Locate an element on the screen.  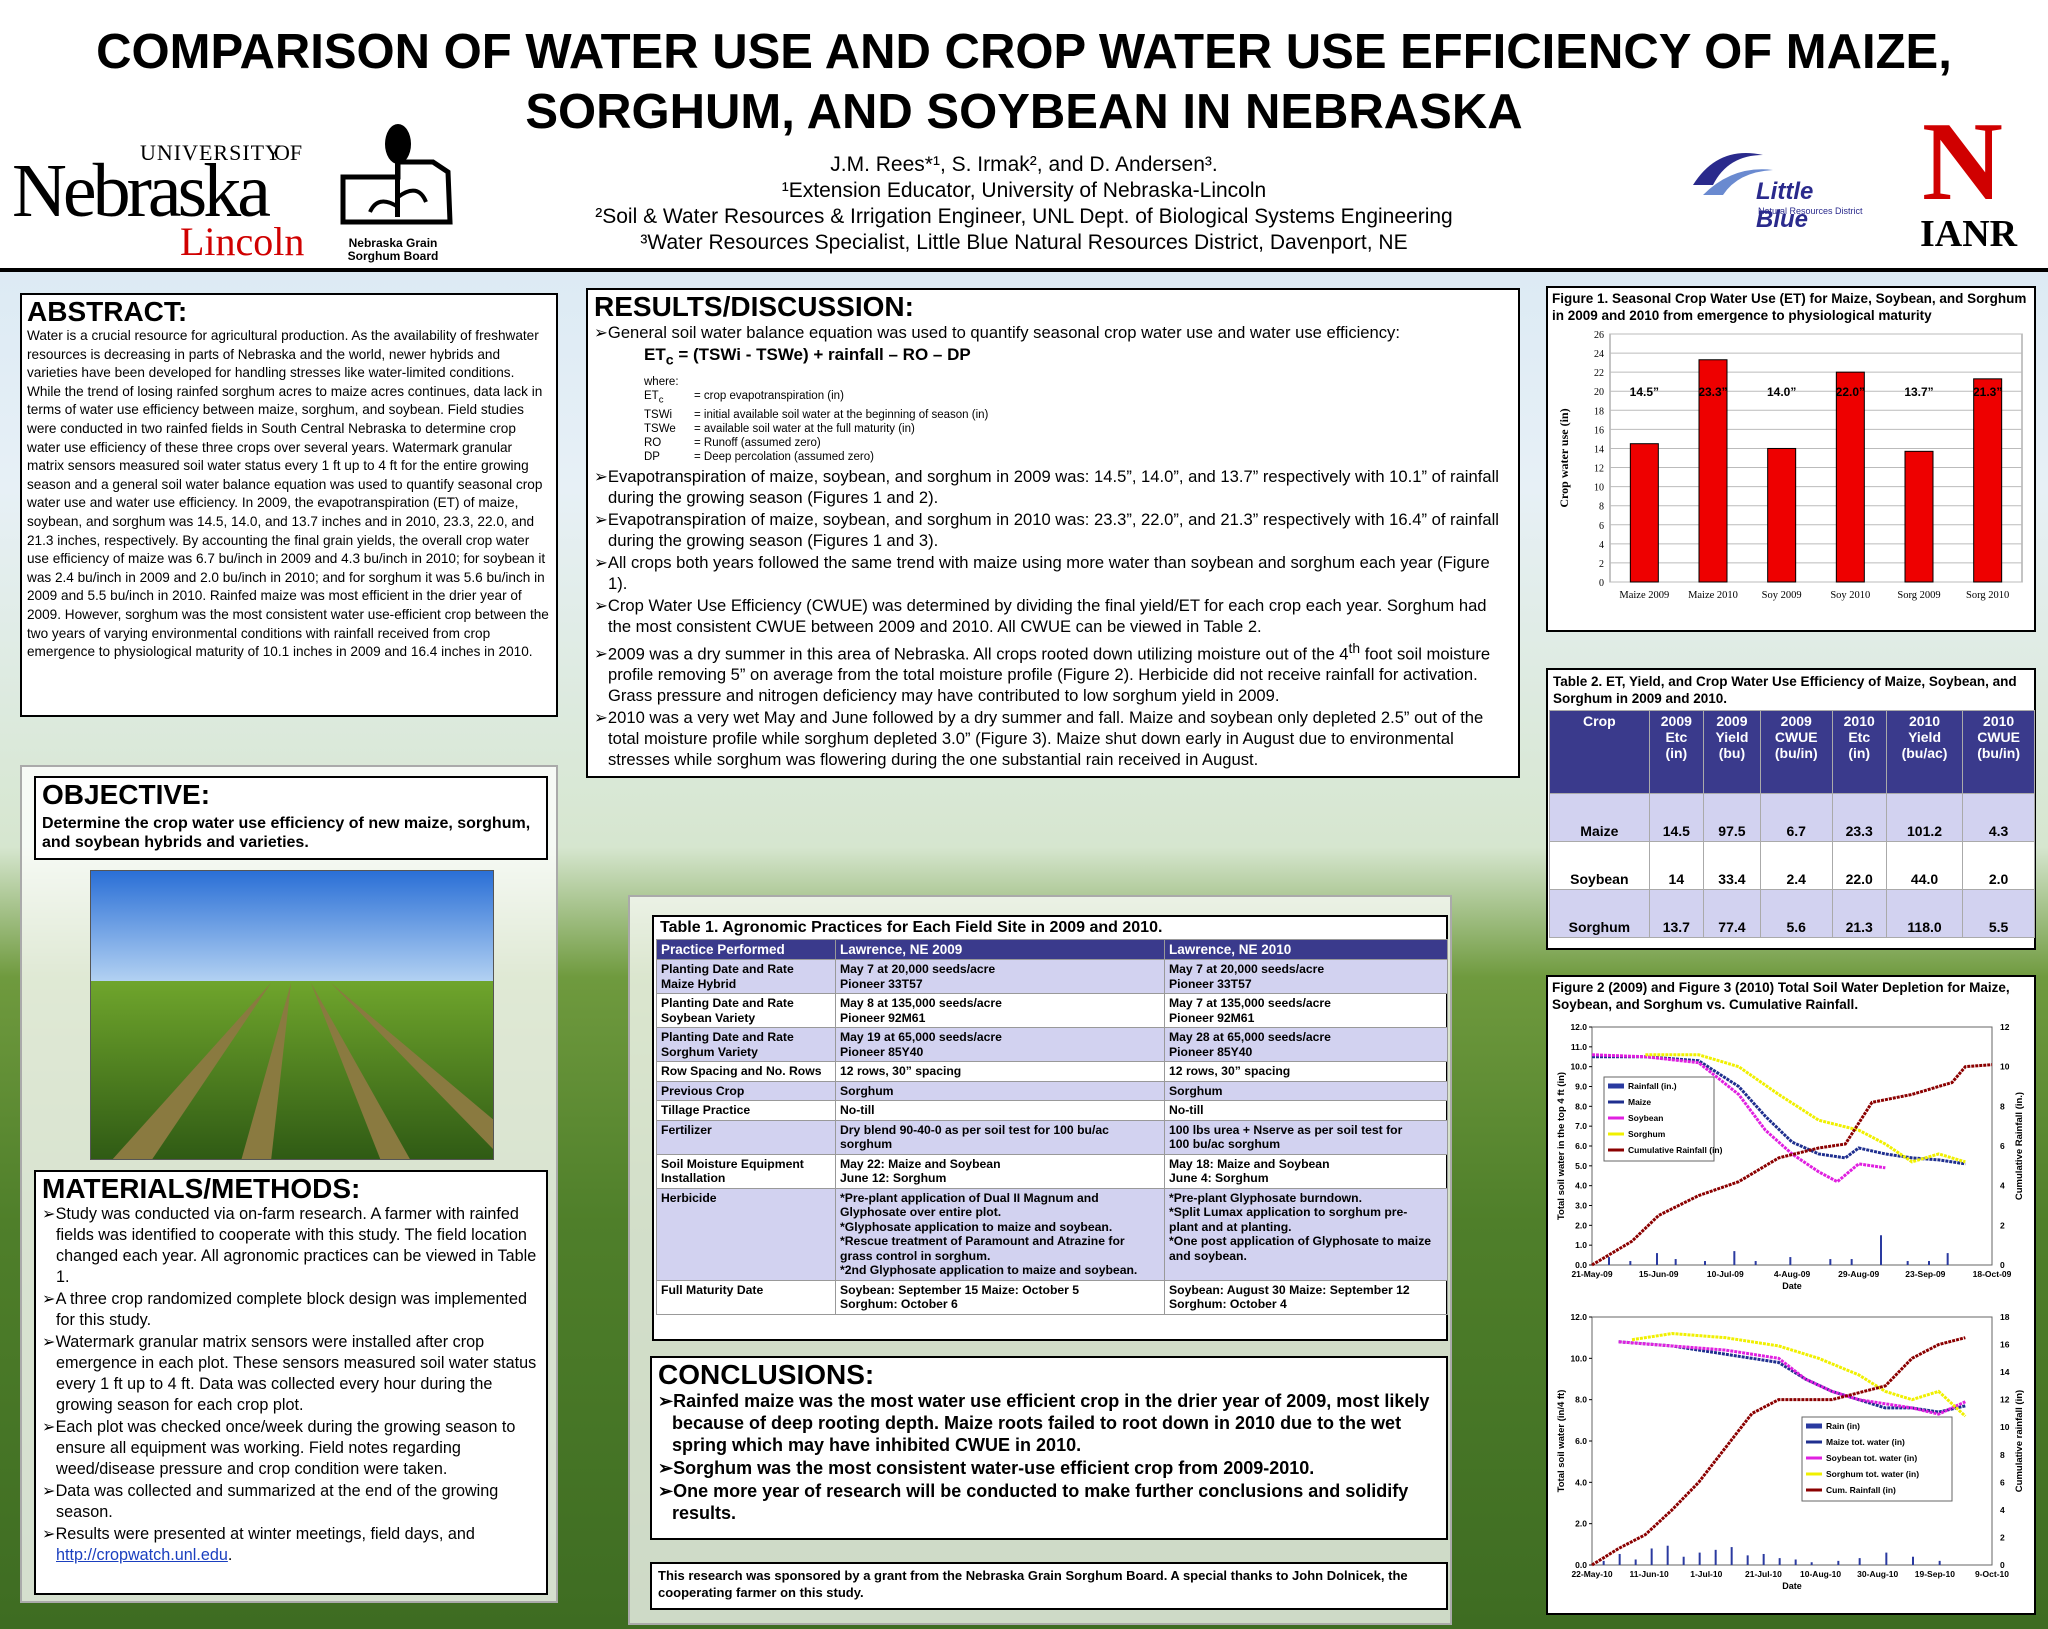
y-tick-label: 5.0 is located at coordinates (1581, 1166).